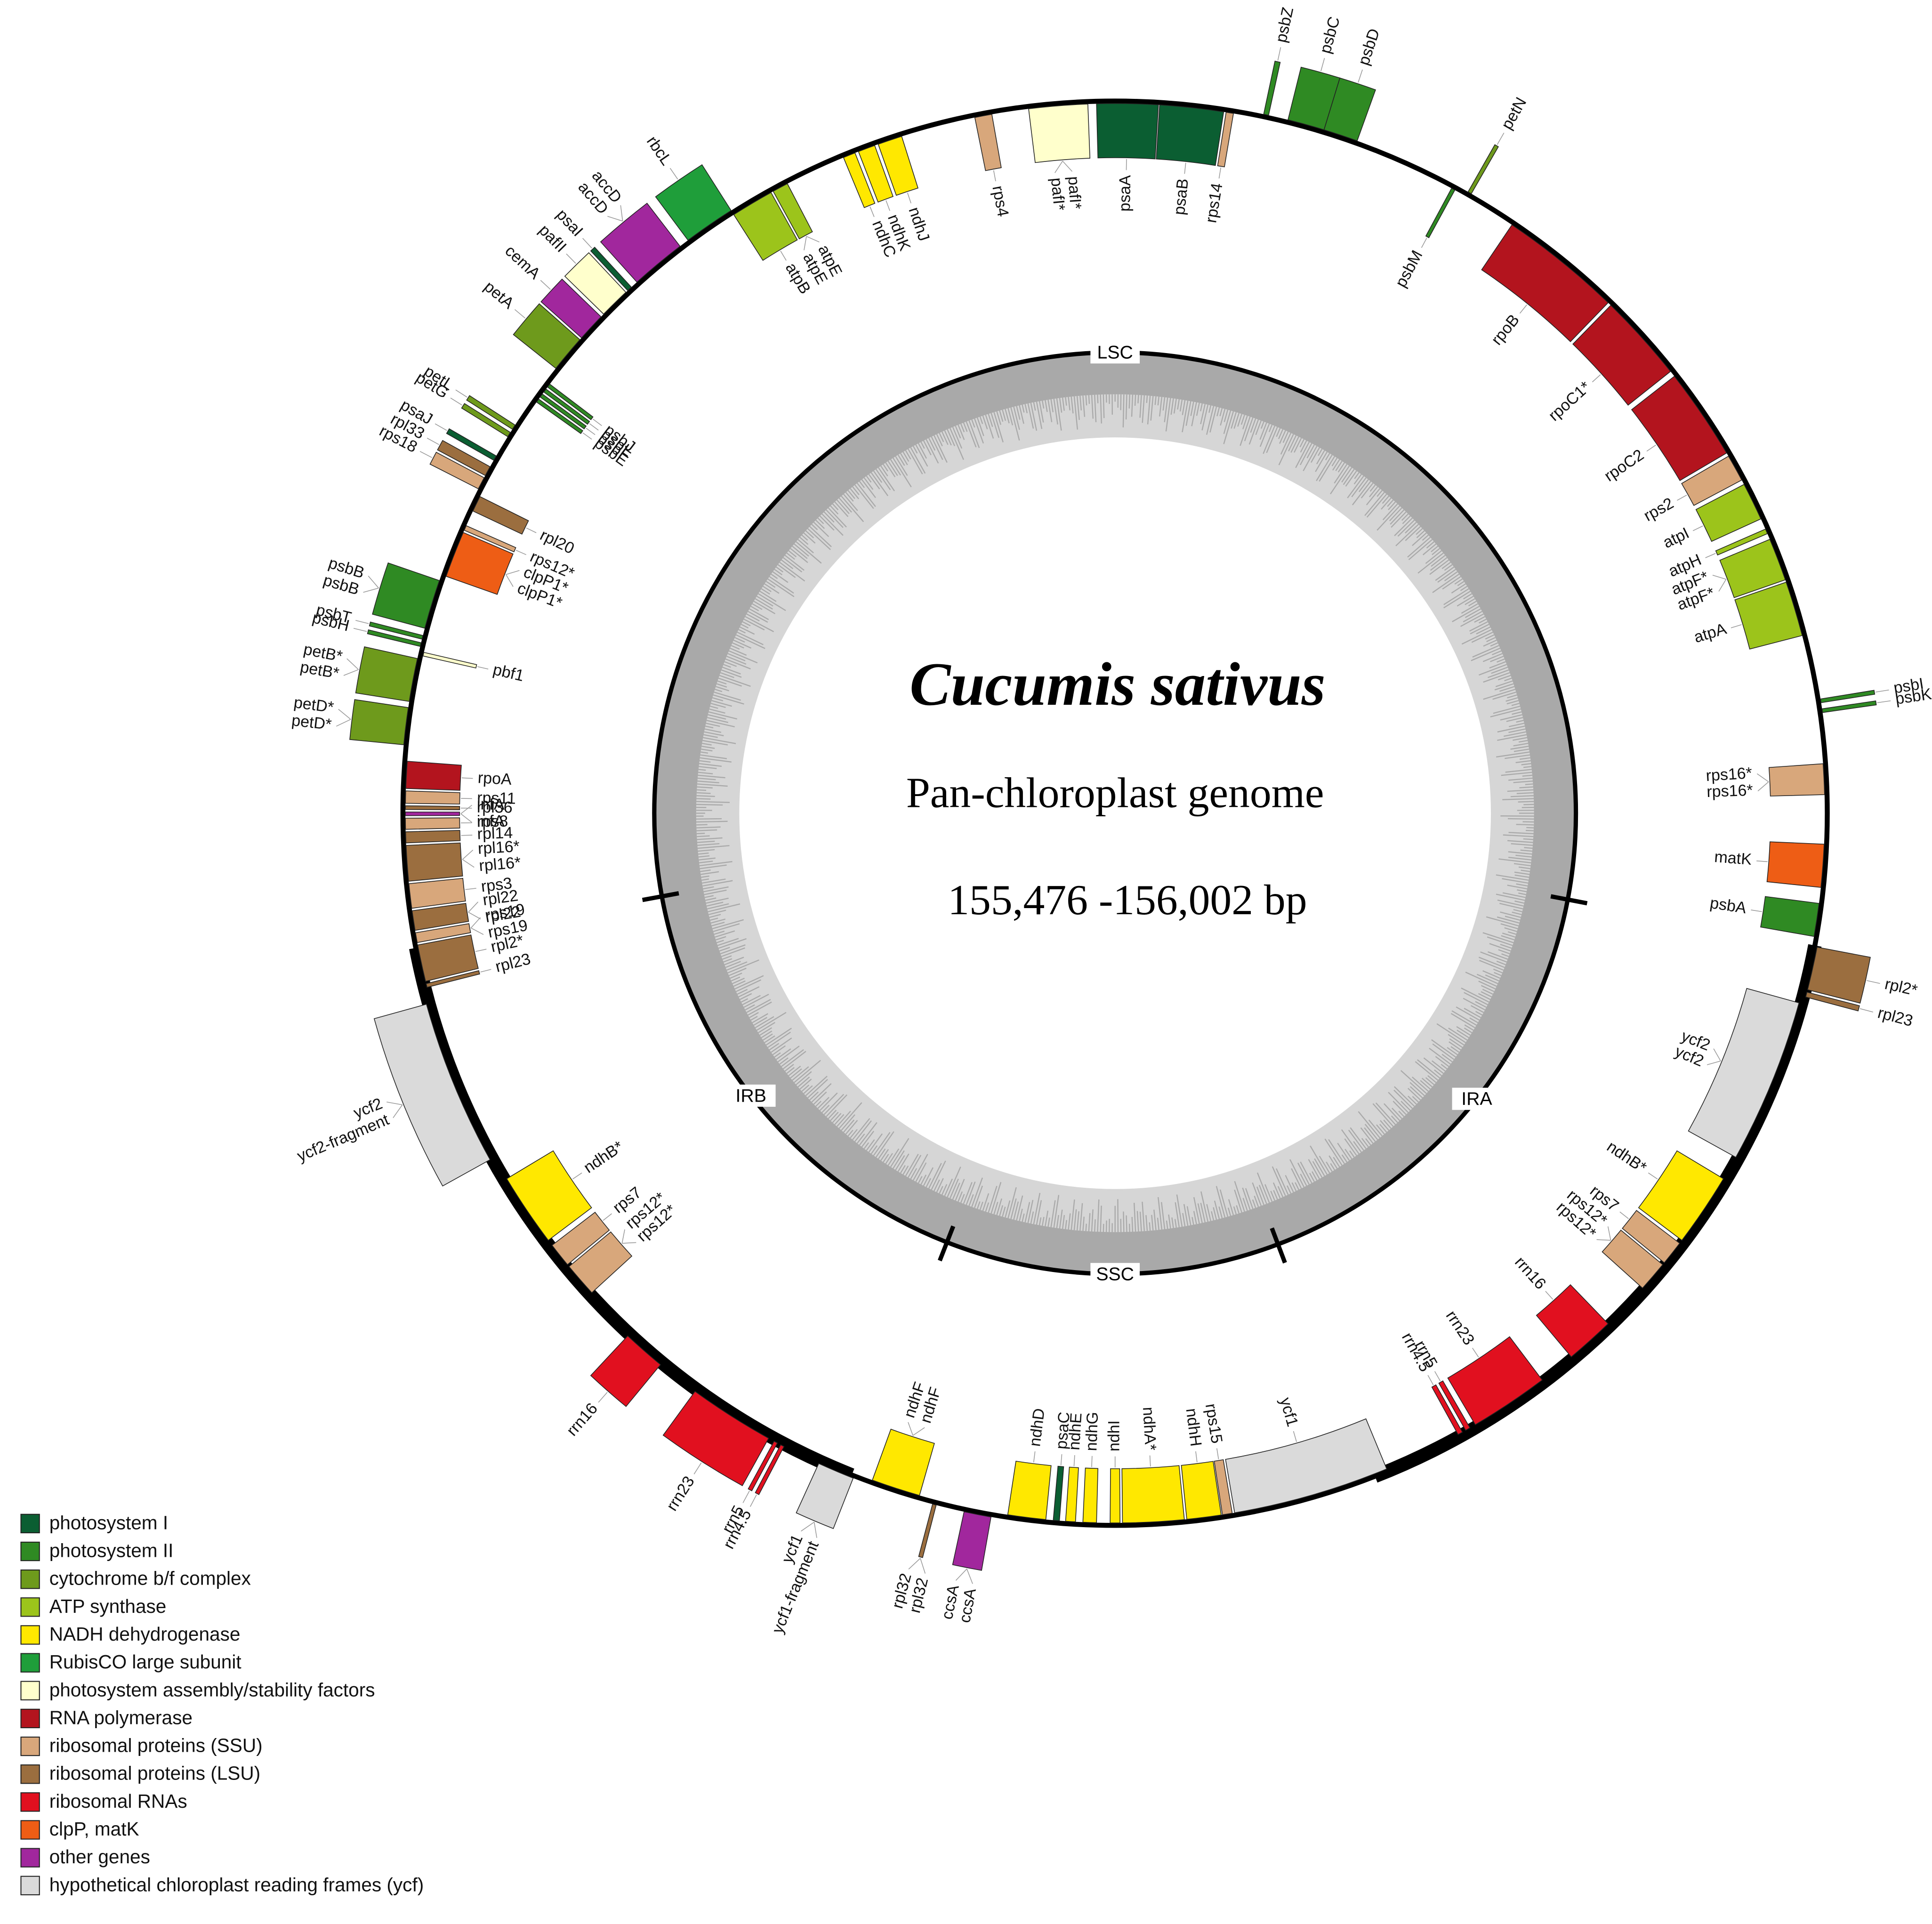  Describe the element at coordinates (1624, 465) in the screenshot. I see `gene-label: rpoC2` at that location.